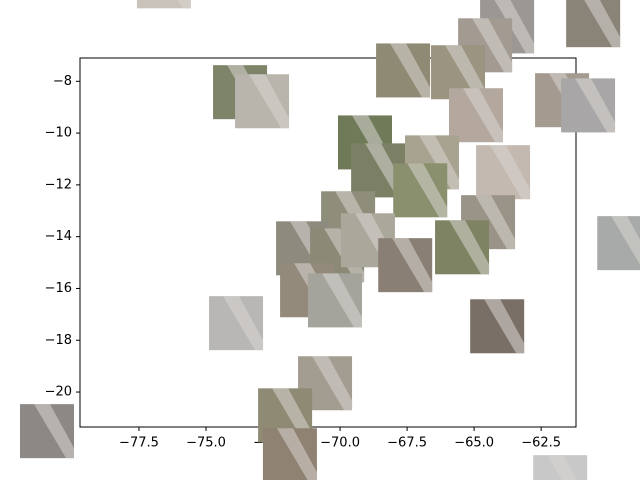  I want to click on y-tick-label: −10, so click(58, 133).